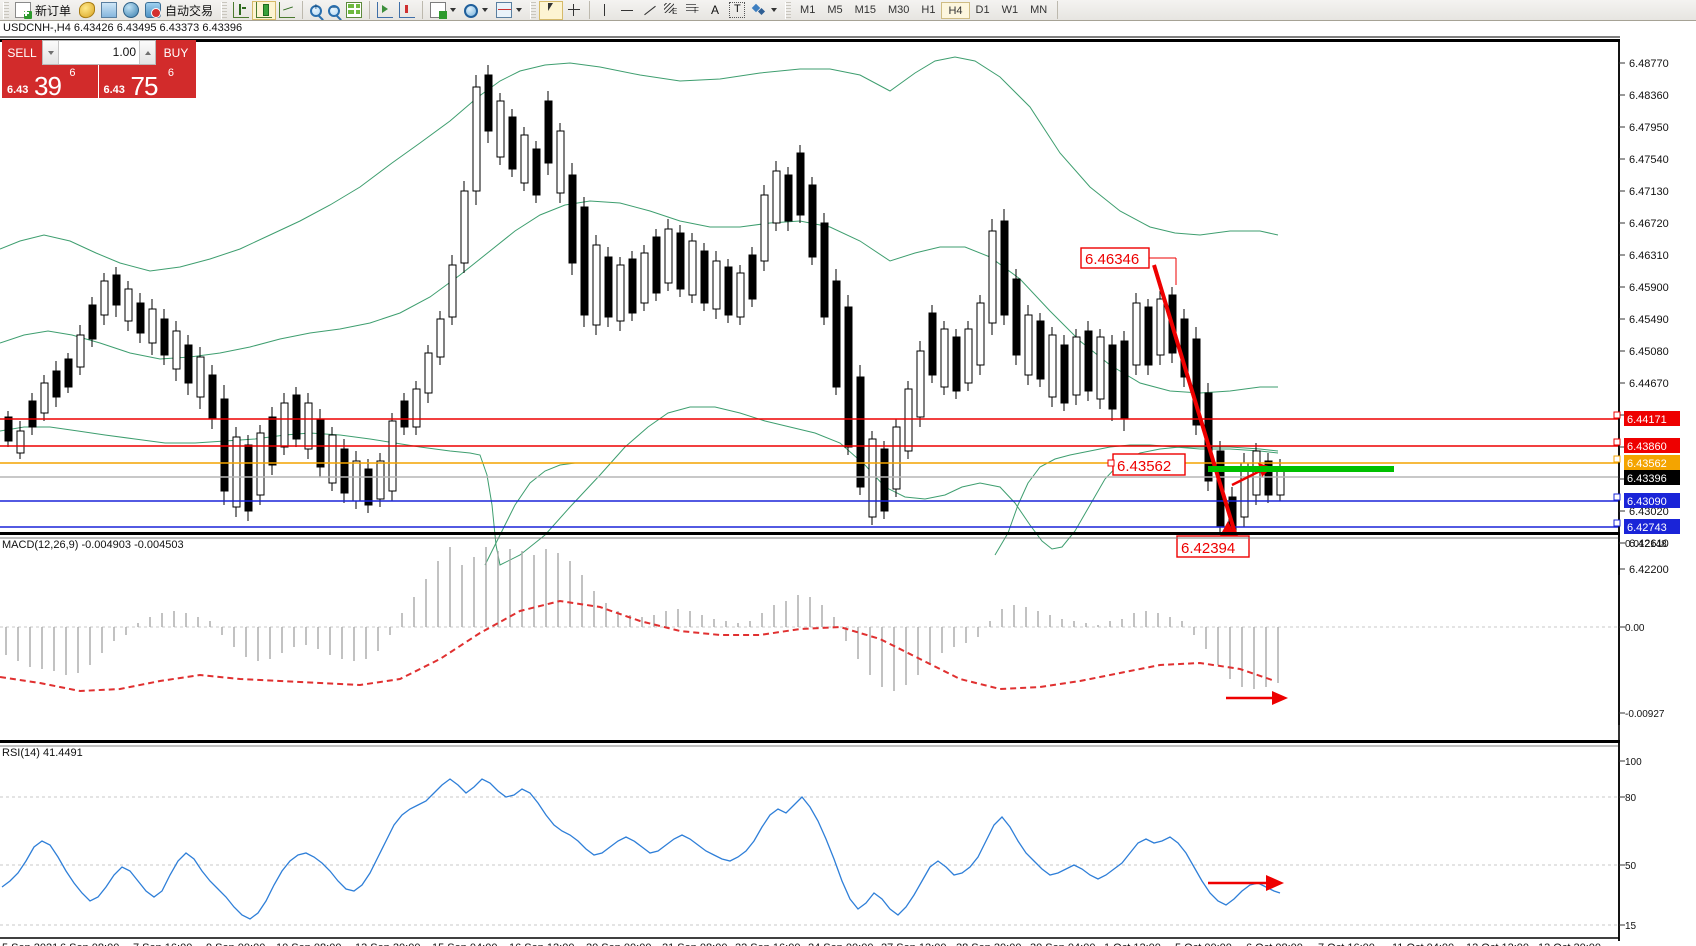 This screenshot has height=946, width=1696. What do you see at coordinates (638, 646) in the screenshot?
I see `macd-signal-line` at bounding box center [638, 646].